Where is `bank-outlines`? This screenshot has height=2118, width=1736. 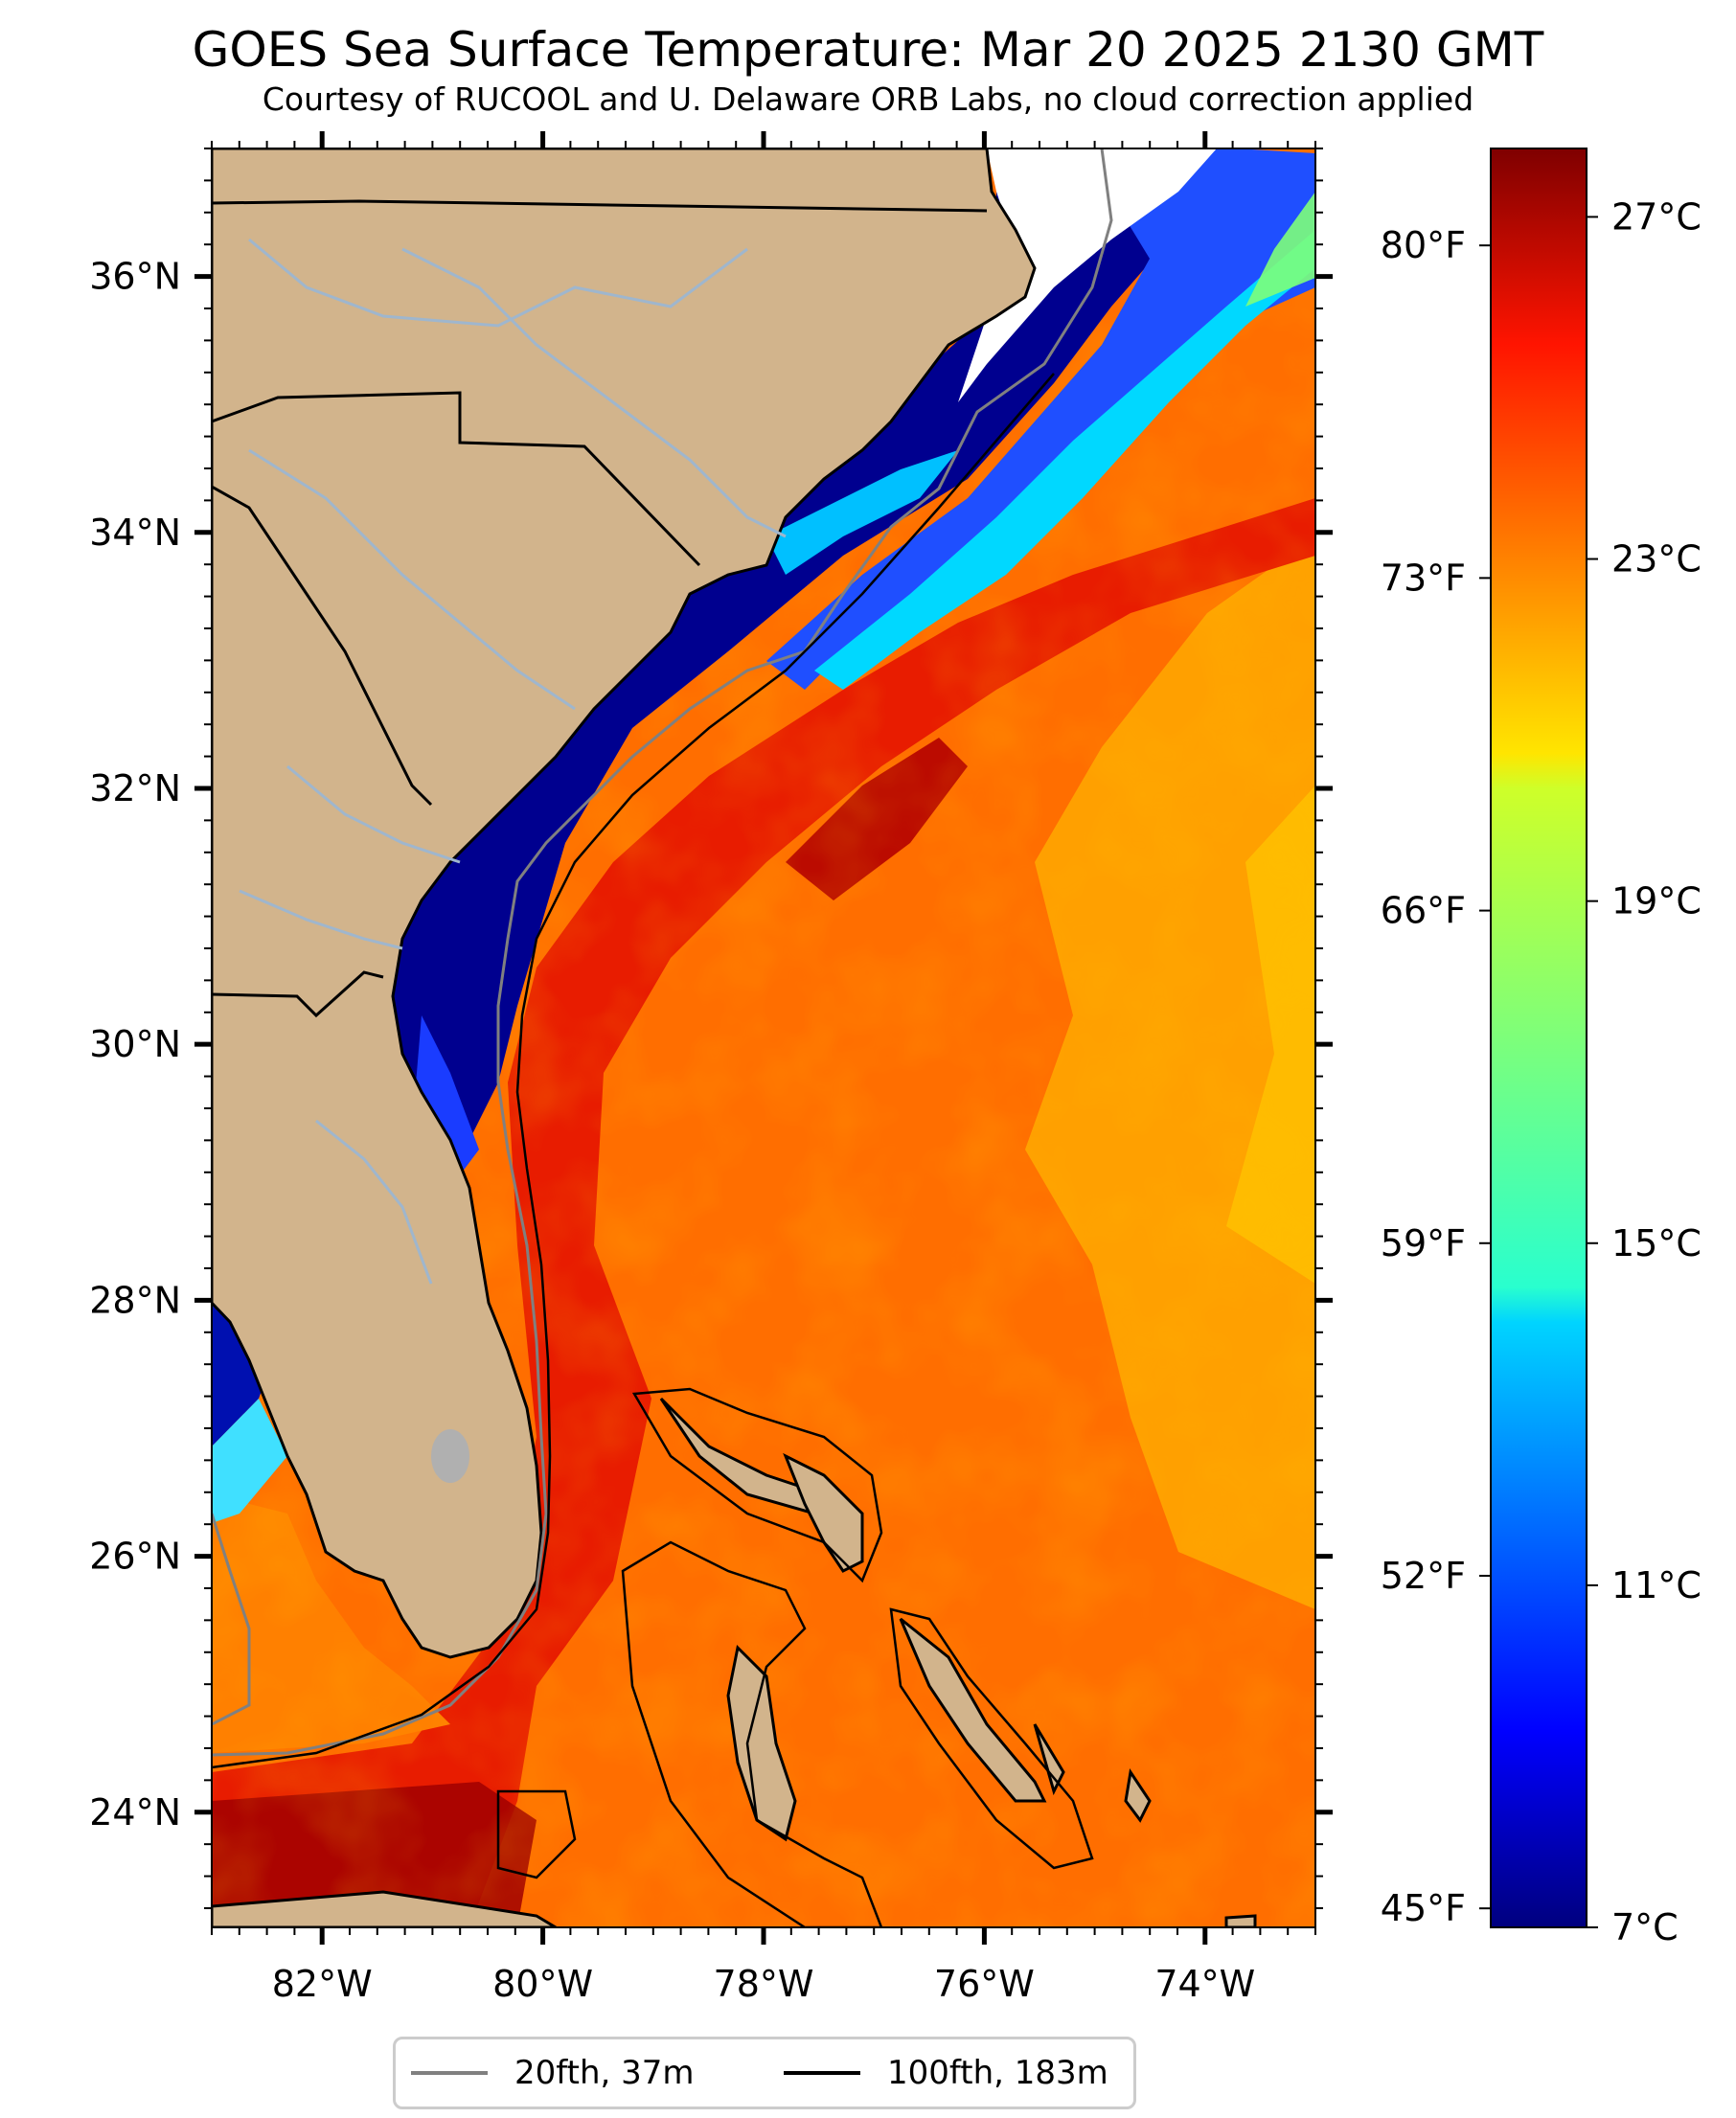
bank-outlines is located at coordinates (795, 1657).